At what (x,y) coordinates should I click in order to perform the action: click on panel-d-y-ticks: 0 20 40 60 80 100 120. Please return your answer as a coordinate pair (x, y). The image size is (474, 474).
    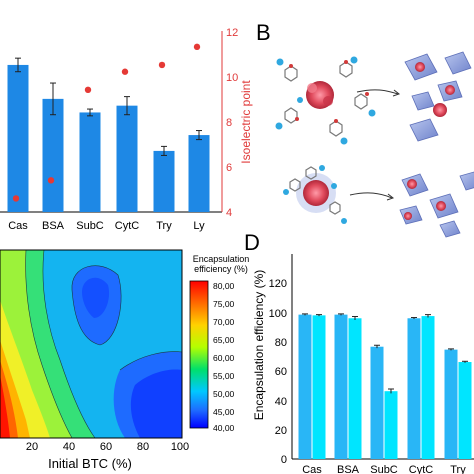
    Looking at the image, I should click on (278, 372).